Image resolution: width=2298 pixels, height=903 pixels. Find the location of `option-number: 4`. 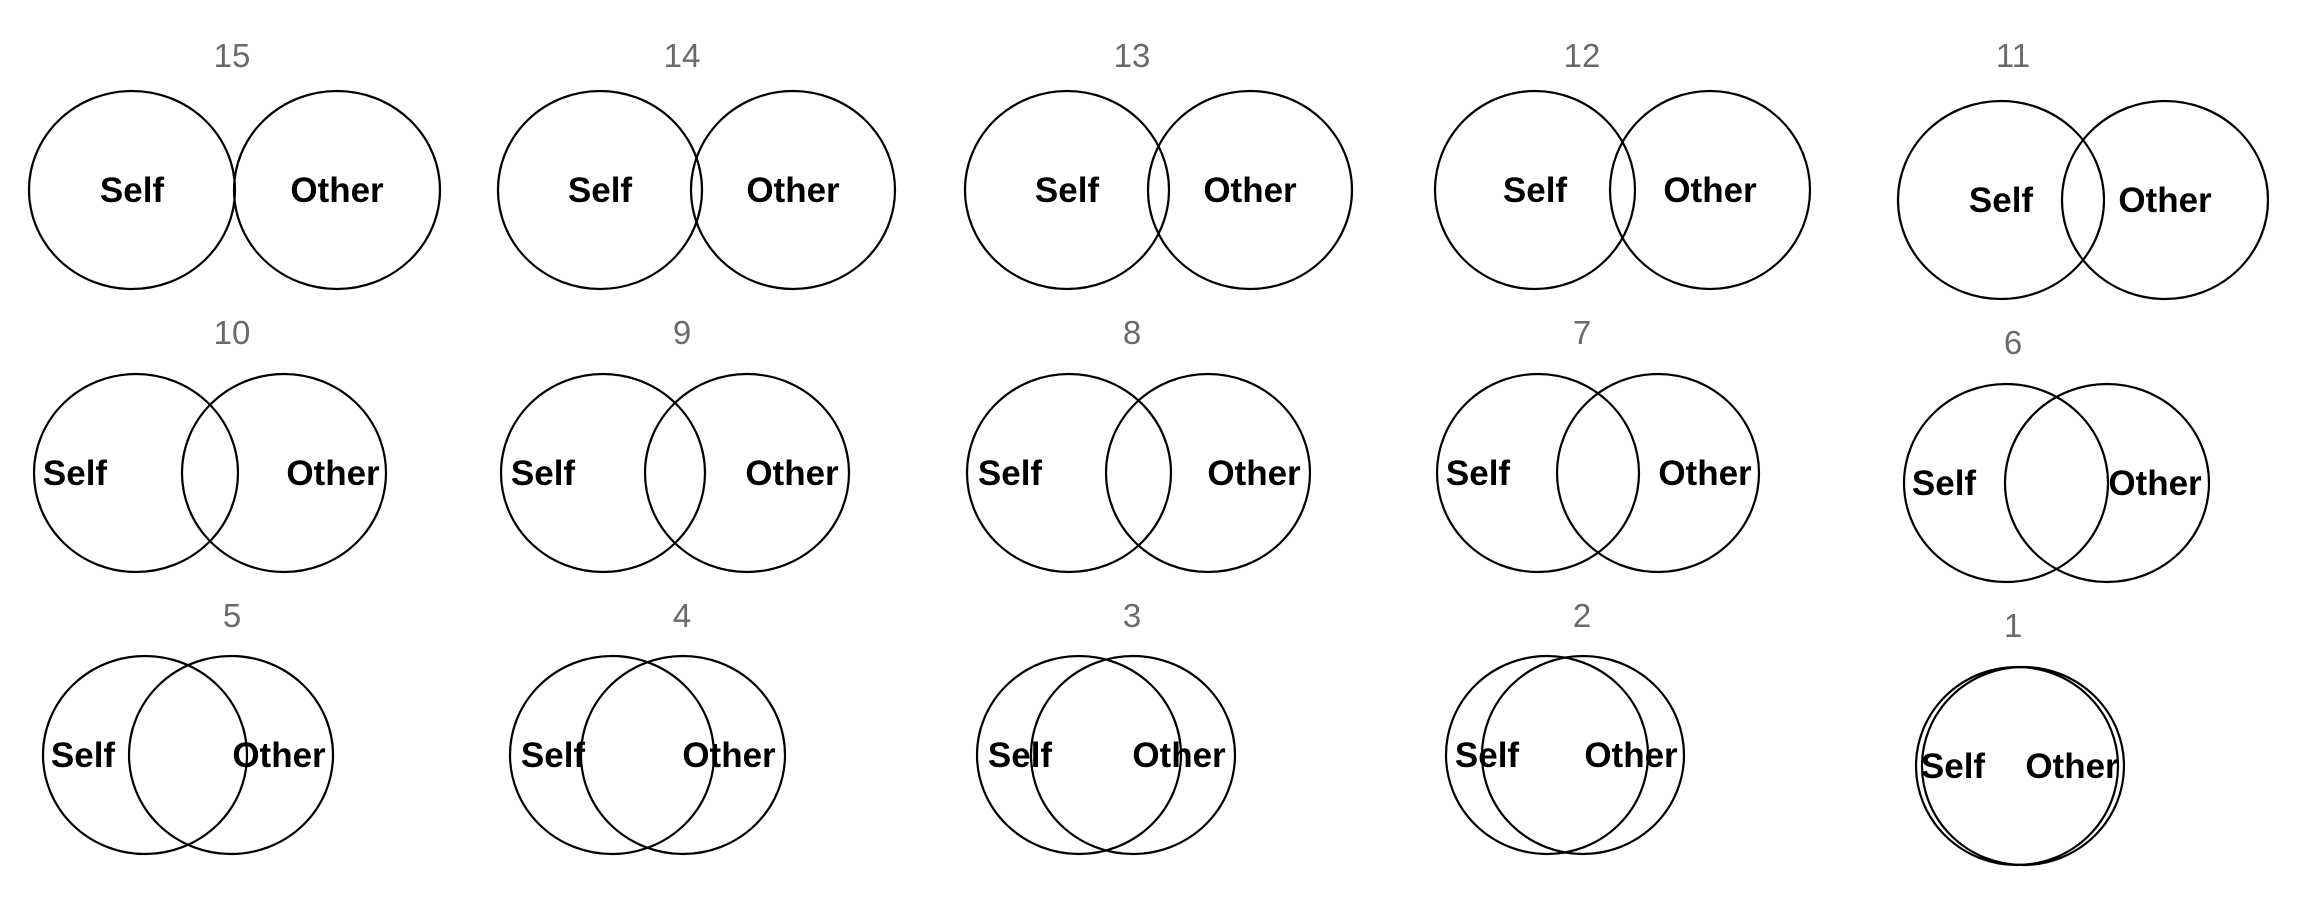

option-number: 4 is located at coordinates (682, 615).